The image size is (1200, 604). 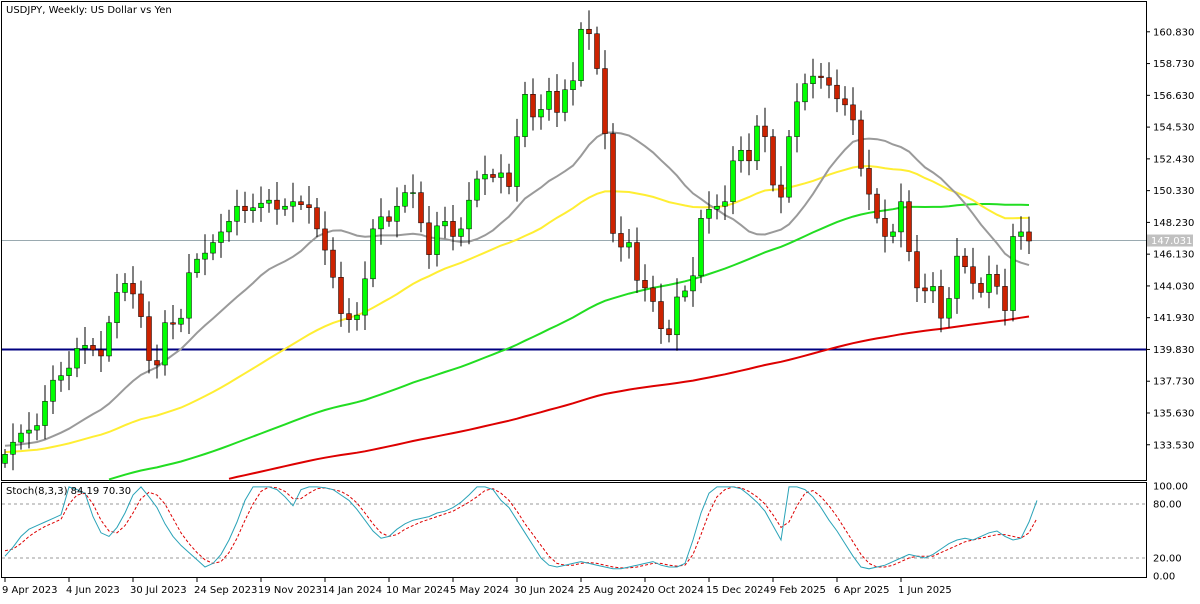 I want to click on price-tick-label: 133.530, so click(x=1173, y=445).